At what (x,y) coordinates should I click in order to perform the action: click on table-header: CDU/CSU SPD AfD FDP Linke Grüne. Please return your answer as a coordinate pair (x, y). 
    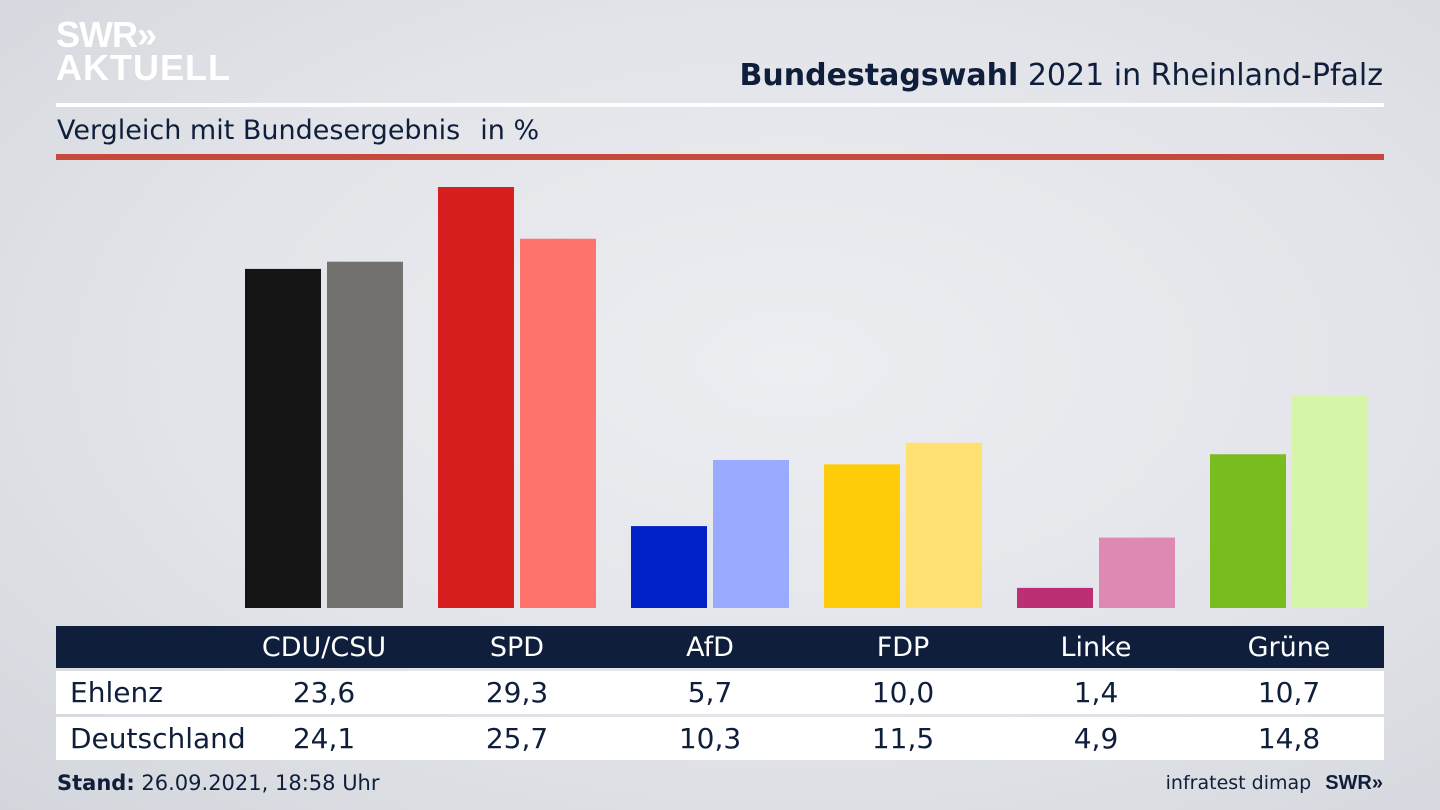
    Looking at the image, I should click on (720, 647).